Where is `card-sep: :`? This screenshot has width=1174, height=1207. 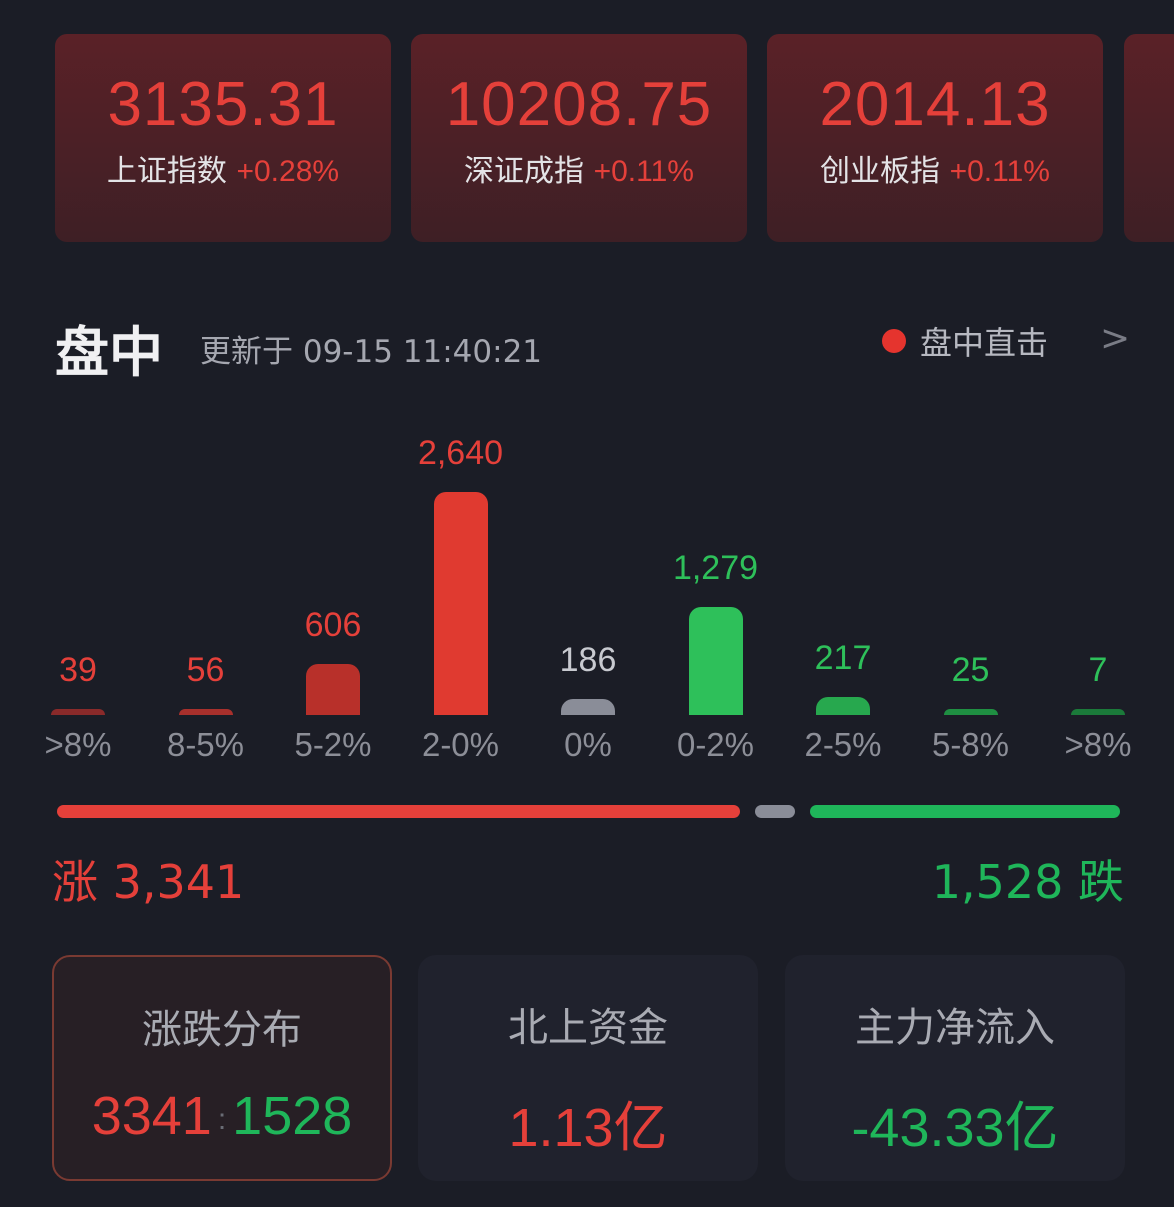
card-sep: : is located at coordinates (222, 1119).